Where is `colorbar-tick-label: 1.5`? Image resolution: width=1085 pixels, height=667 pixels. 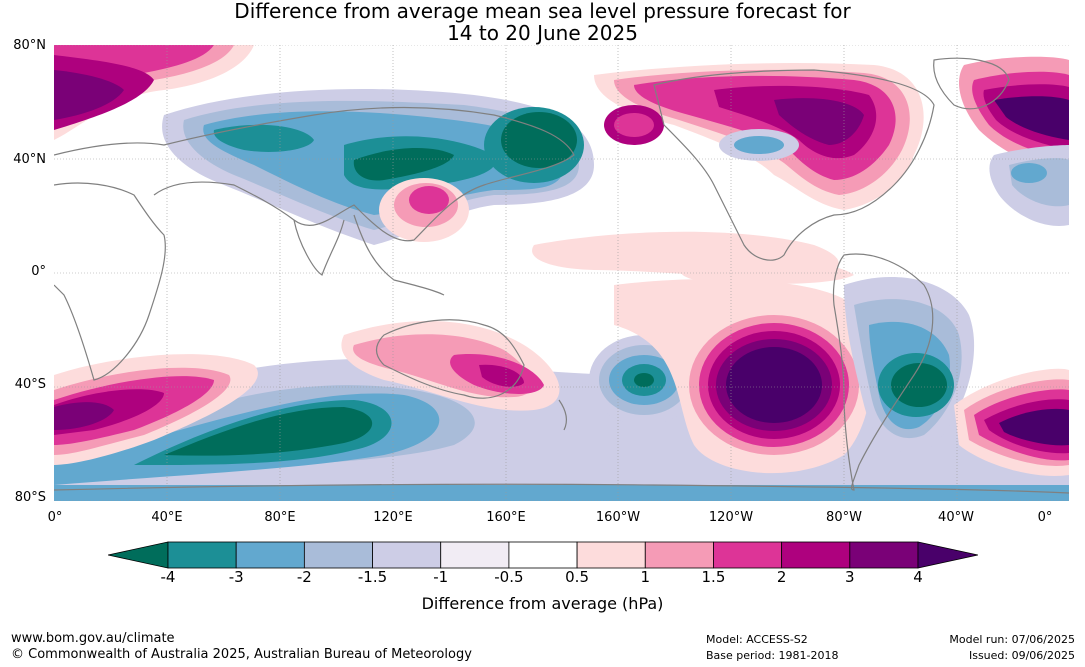 colorbar-tick-label: 1.5 is located at coordinates (713, 577).